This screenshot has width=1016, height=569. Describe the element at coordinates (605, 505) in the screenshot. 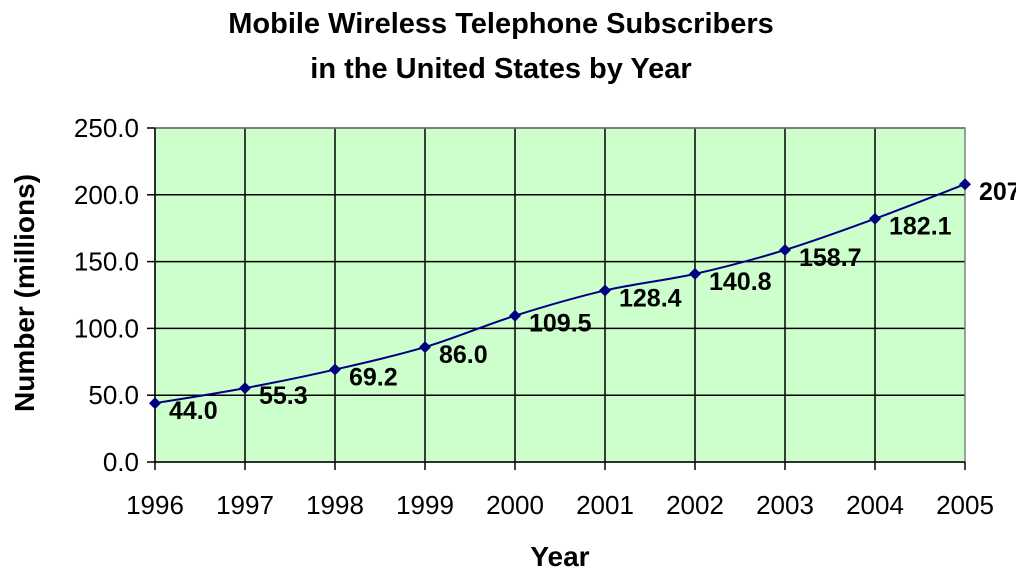

I see `x-tick-label: 2001` at that location.